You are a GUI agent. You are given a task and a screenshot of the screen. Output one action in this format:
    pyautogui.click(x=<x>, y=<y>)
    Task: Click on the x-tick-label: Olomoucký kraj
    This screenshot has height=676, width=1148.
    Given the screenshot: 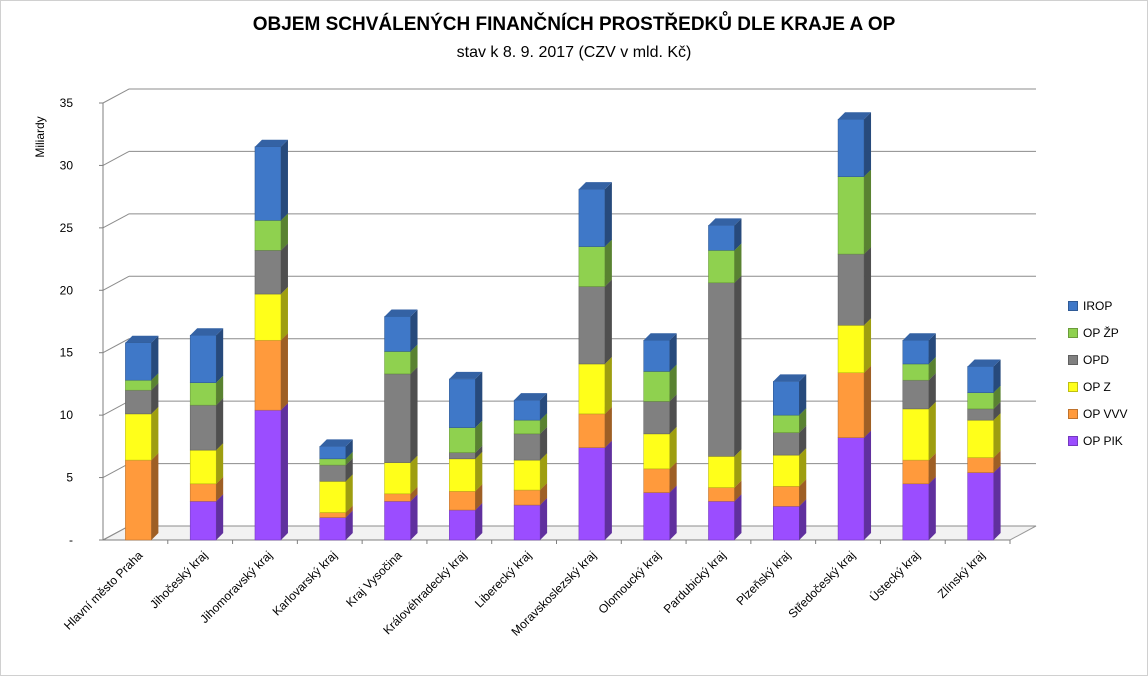 What is the action you would take?
    pyautogui.click(x=629, y=582)
    